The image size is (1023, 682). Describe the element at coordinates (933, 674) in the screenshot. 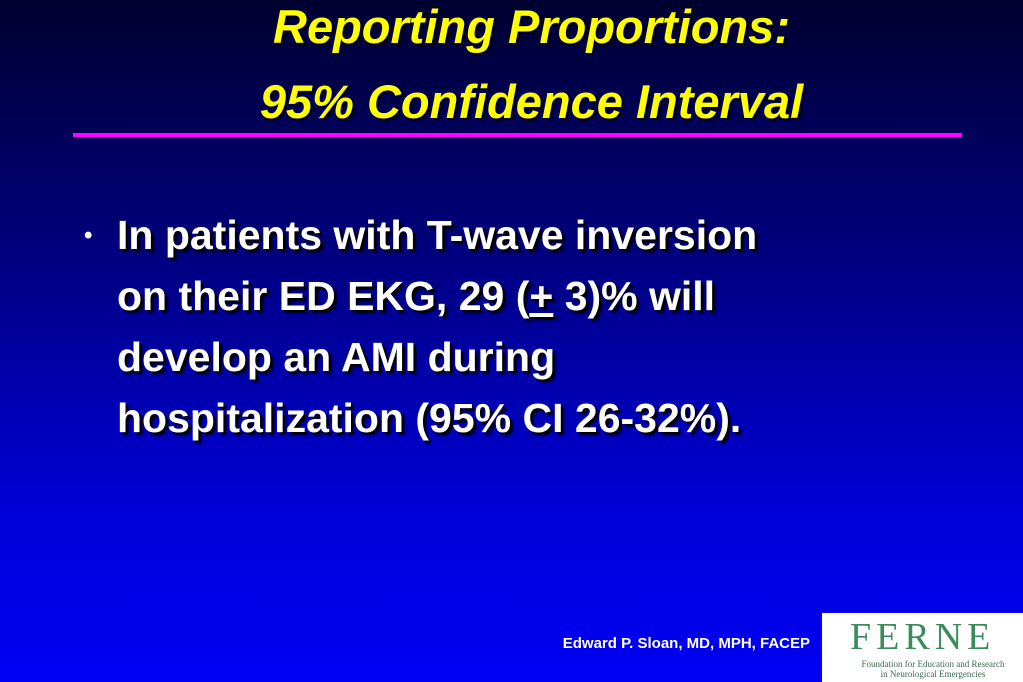

I see `logo-subtitle: in Neurological Emergencies` at that location.